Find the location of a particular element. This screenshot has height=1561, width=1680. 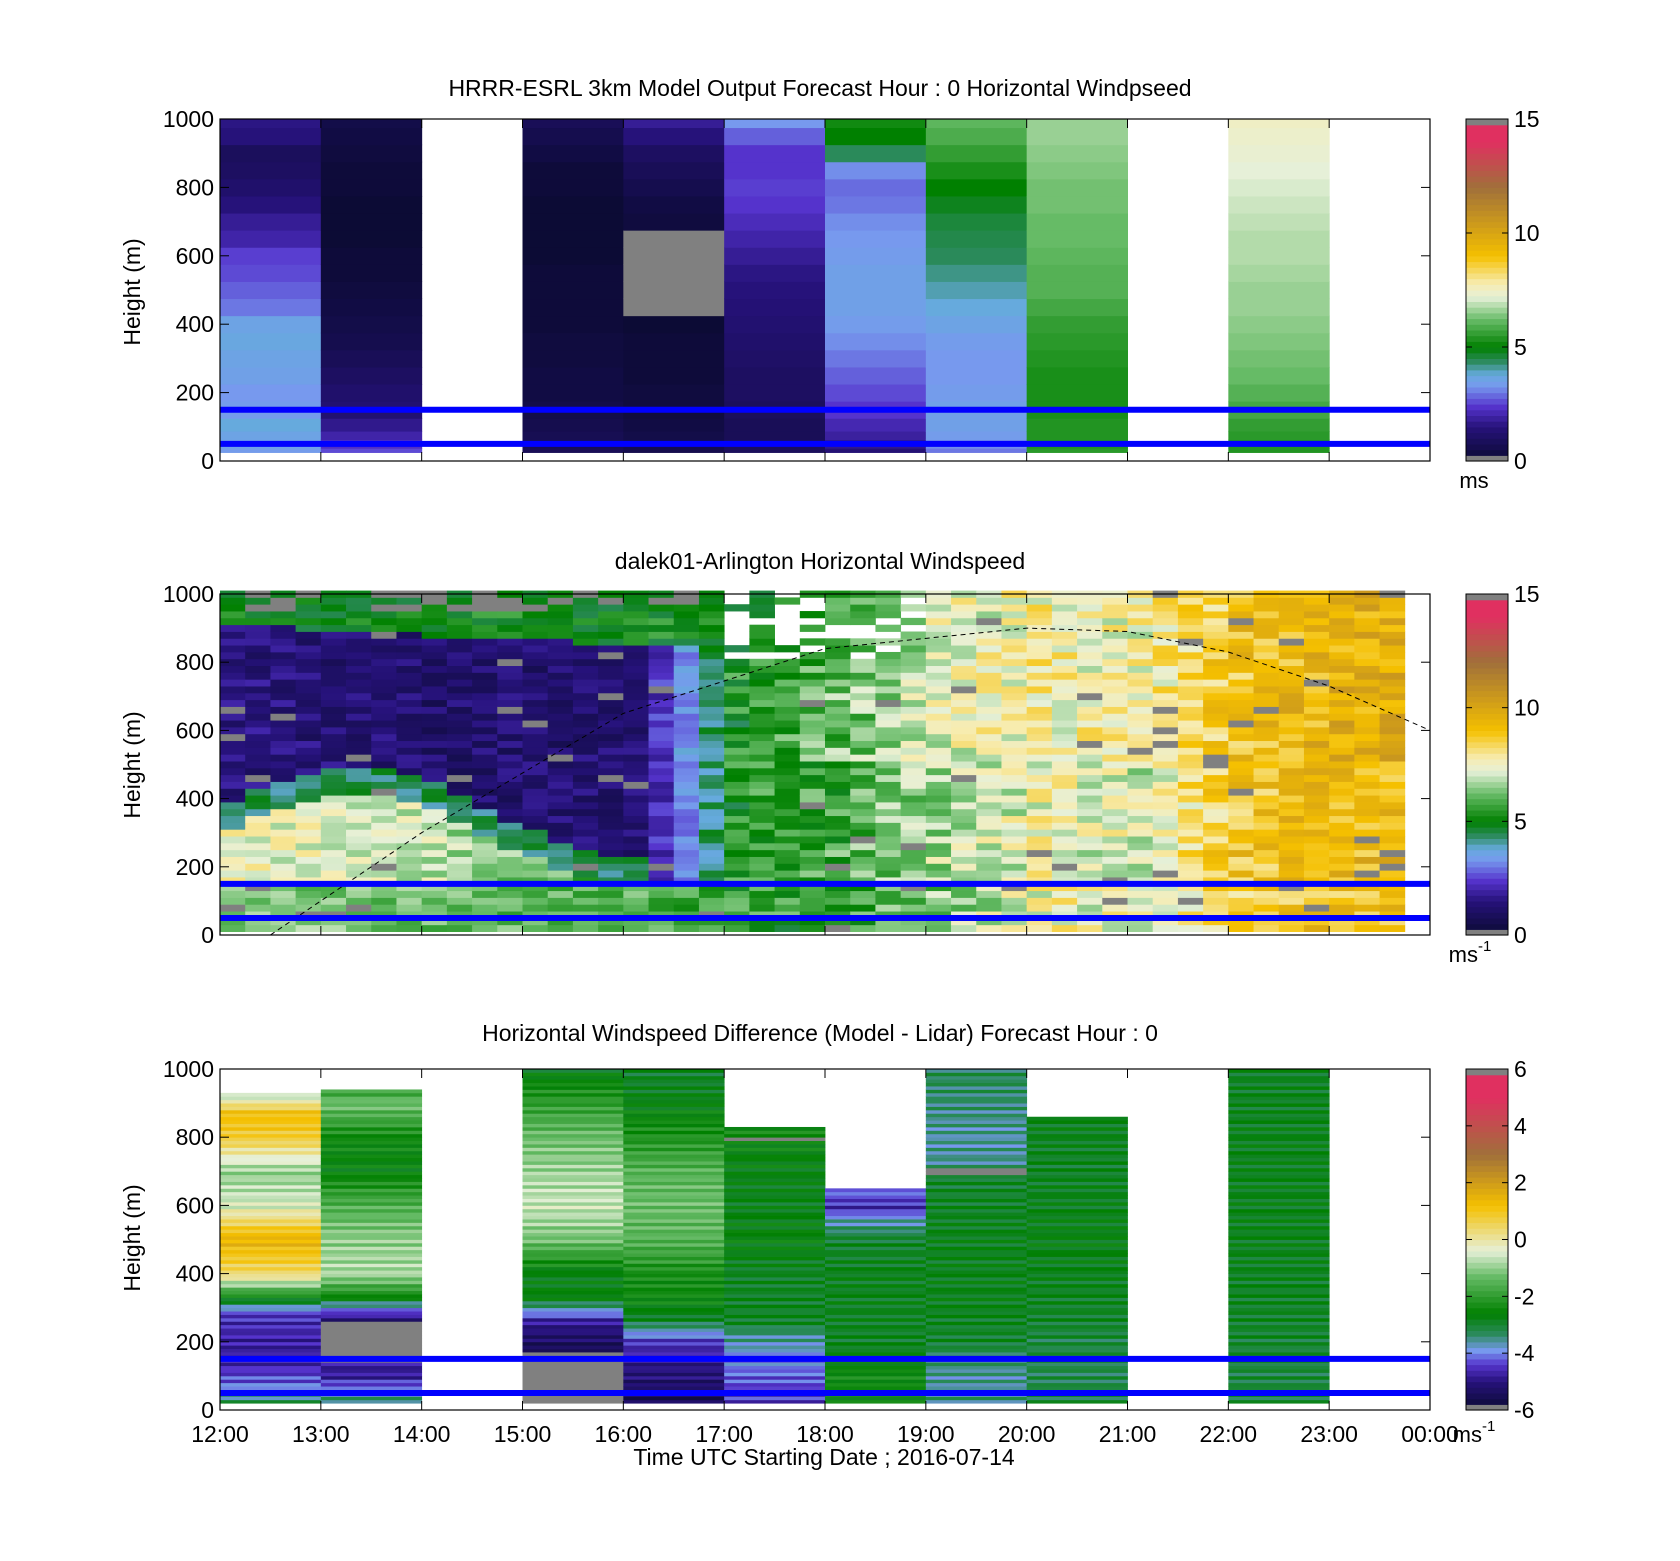

x-tick-label: 17:00 is located at coordinates (724, 1434).